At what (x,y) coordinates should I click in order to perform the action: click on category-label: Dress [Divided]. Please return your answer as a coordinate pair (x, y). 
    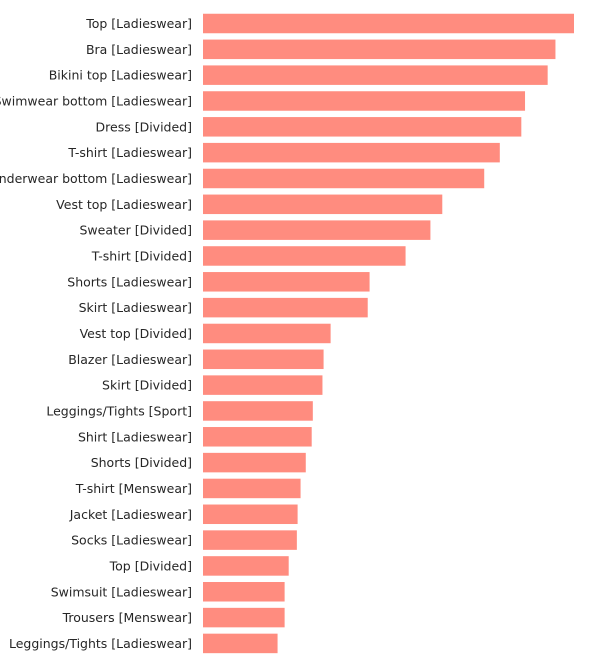
    Looking at the image, I should click on (144, 126).